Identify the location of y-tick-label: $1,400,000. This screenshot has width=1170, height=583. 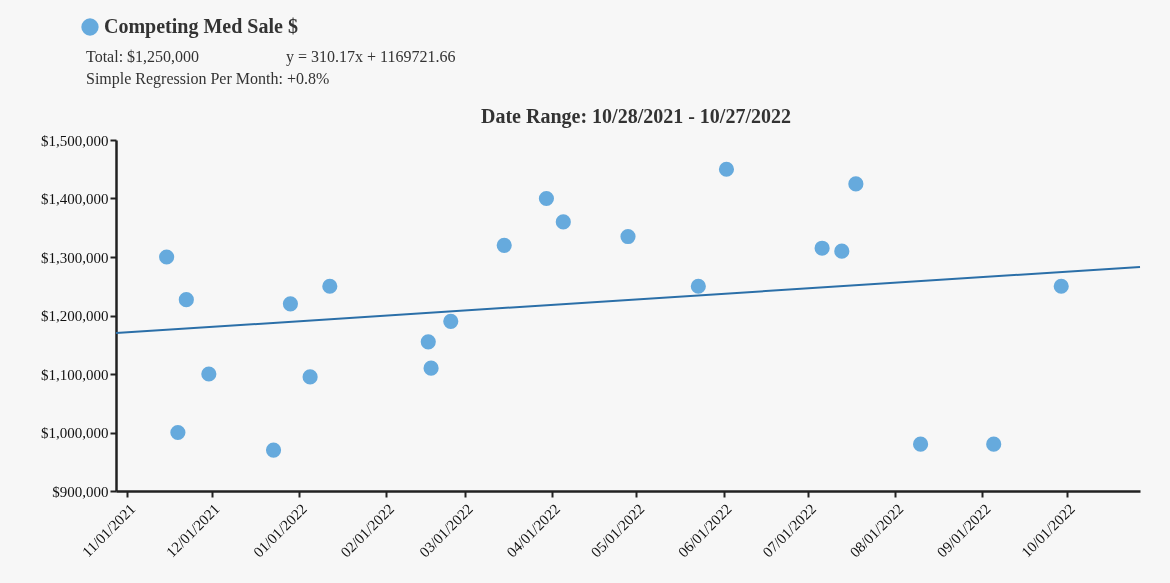
(75, 199).